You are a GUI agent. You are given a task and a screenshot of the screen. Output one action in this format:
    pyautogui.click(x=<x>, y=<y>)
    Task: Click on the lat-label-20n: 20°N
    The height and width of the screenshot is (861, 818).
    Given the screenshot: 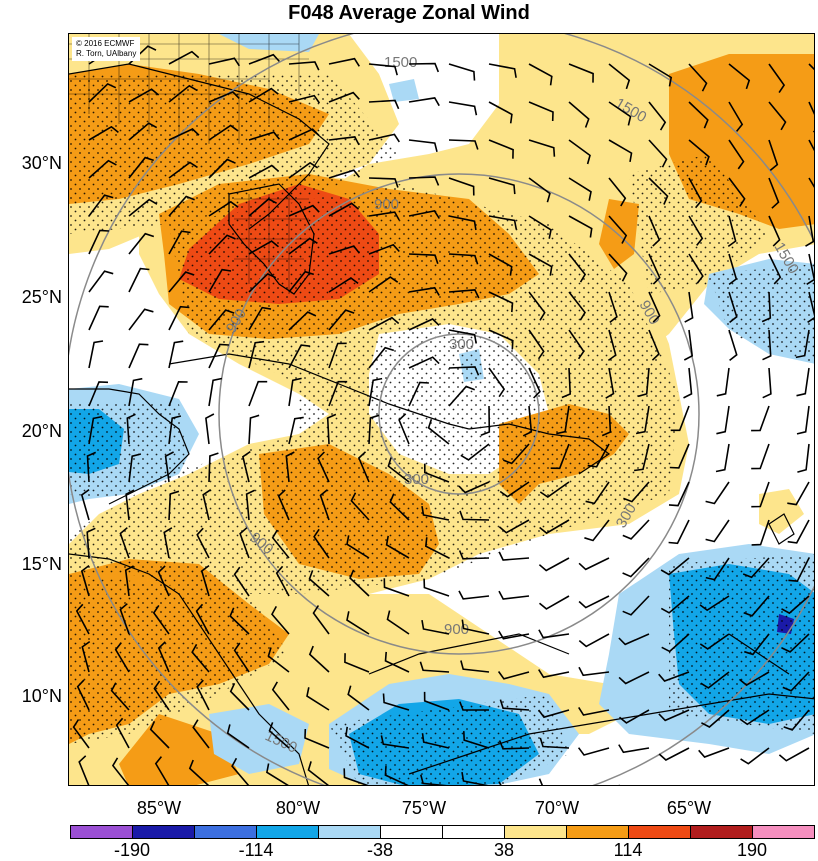 What is the action you would take?
    pyautogui.click(x=41, y=431)
    